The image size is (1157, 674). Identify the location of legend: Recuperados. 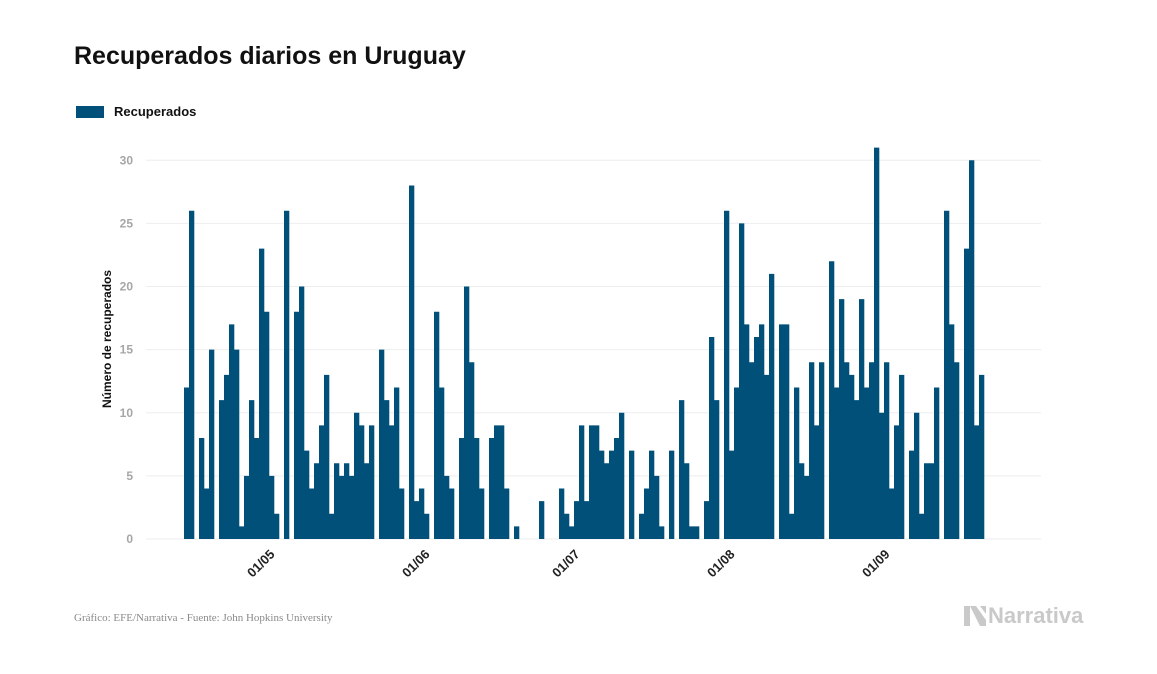
(136, 111).